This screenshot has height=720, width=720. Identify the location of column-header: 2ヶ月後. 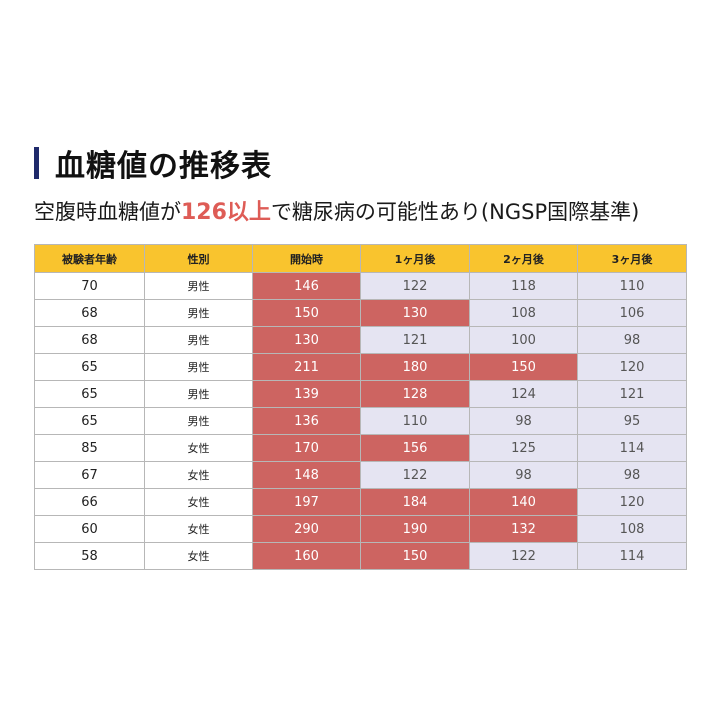
(523, 258).